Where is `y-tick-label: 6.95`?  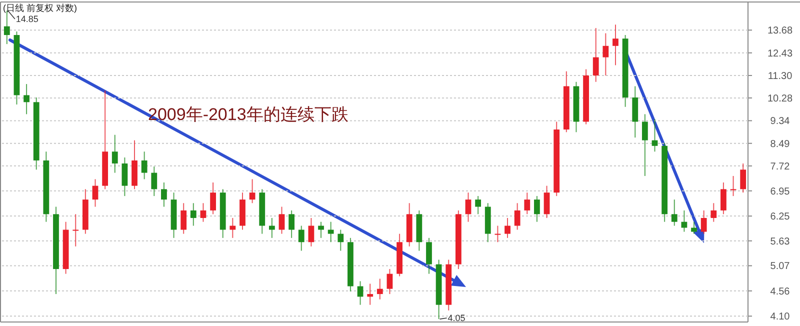
y-tick-label: 6.95 is located at coordinates (780, 192).